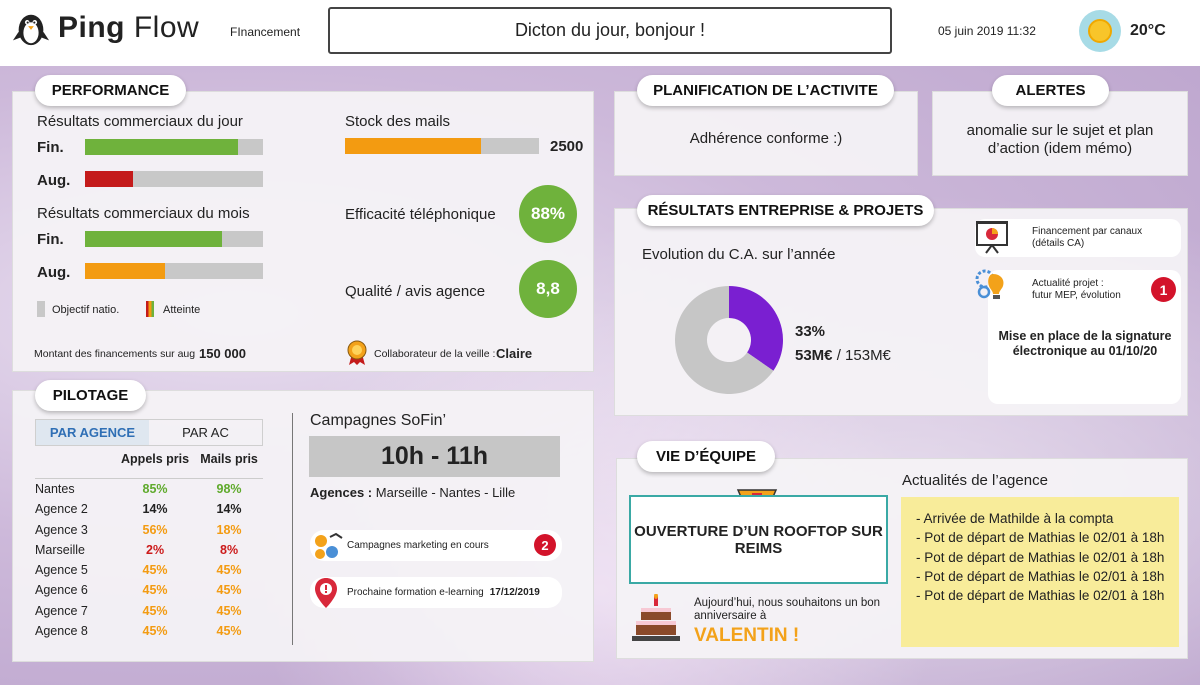  Describe the element at coordinates (548, 214) in the screenshot. I see `efficacite-value: 88%` at that location.